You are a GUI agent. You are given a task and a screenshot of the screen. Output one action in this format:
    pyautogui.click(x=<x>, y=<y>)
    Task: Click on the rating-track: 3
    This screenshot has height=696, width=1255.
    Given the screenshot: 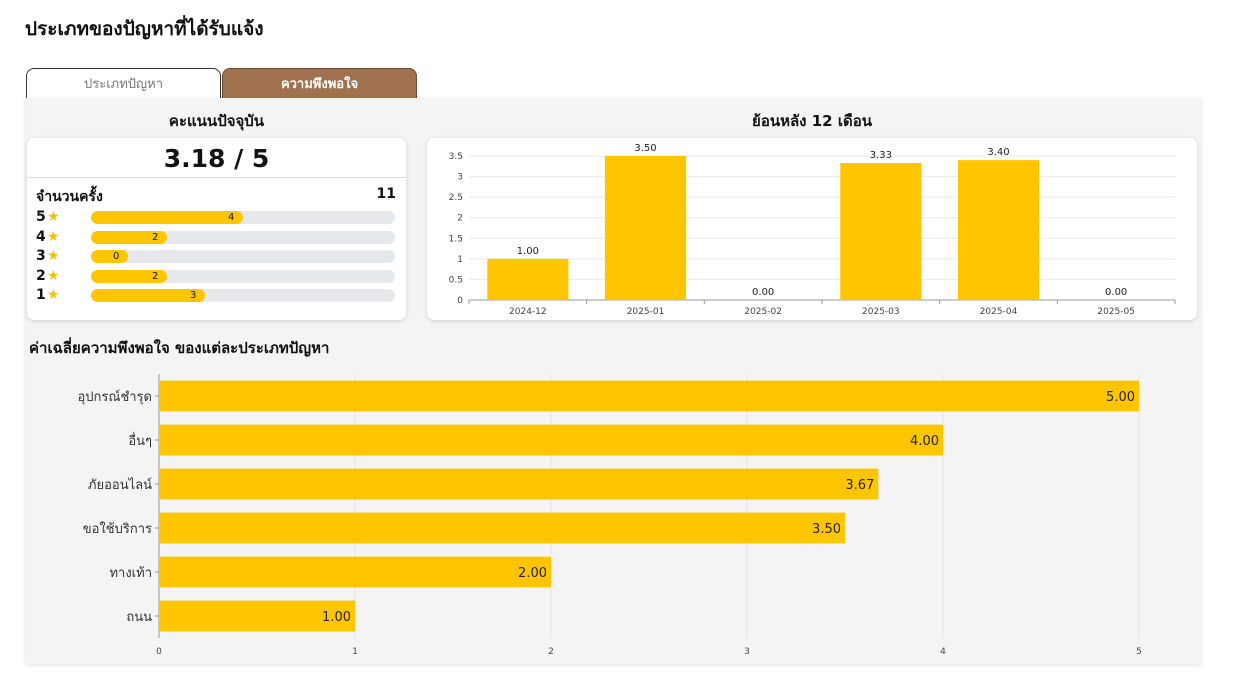 What is the action you would take?
    pyautogui.click(x=243, y=295)
    